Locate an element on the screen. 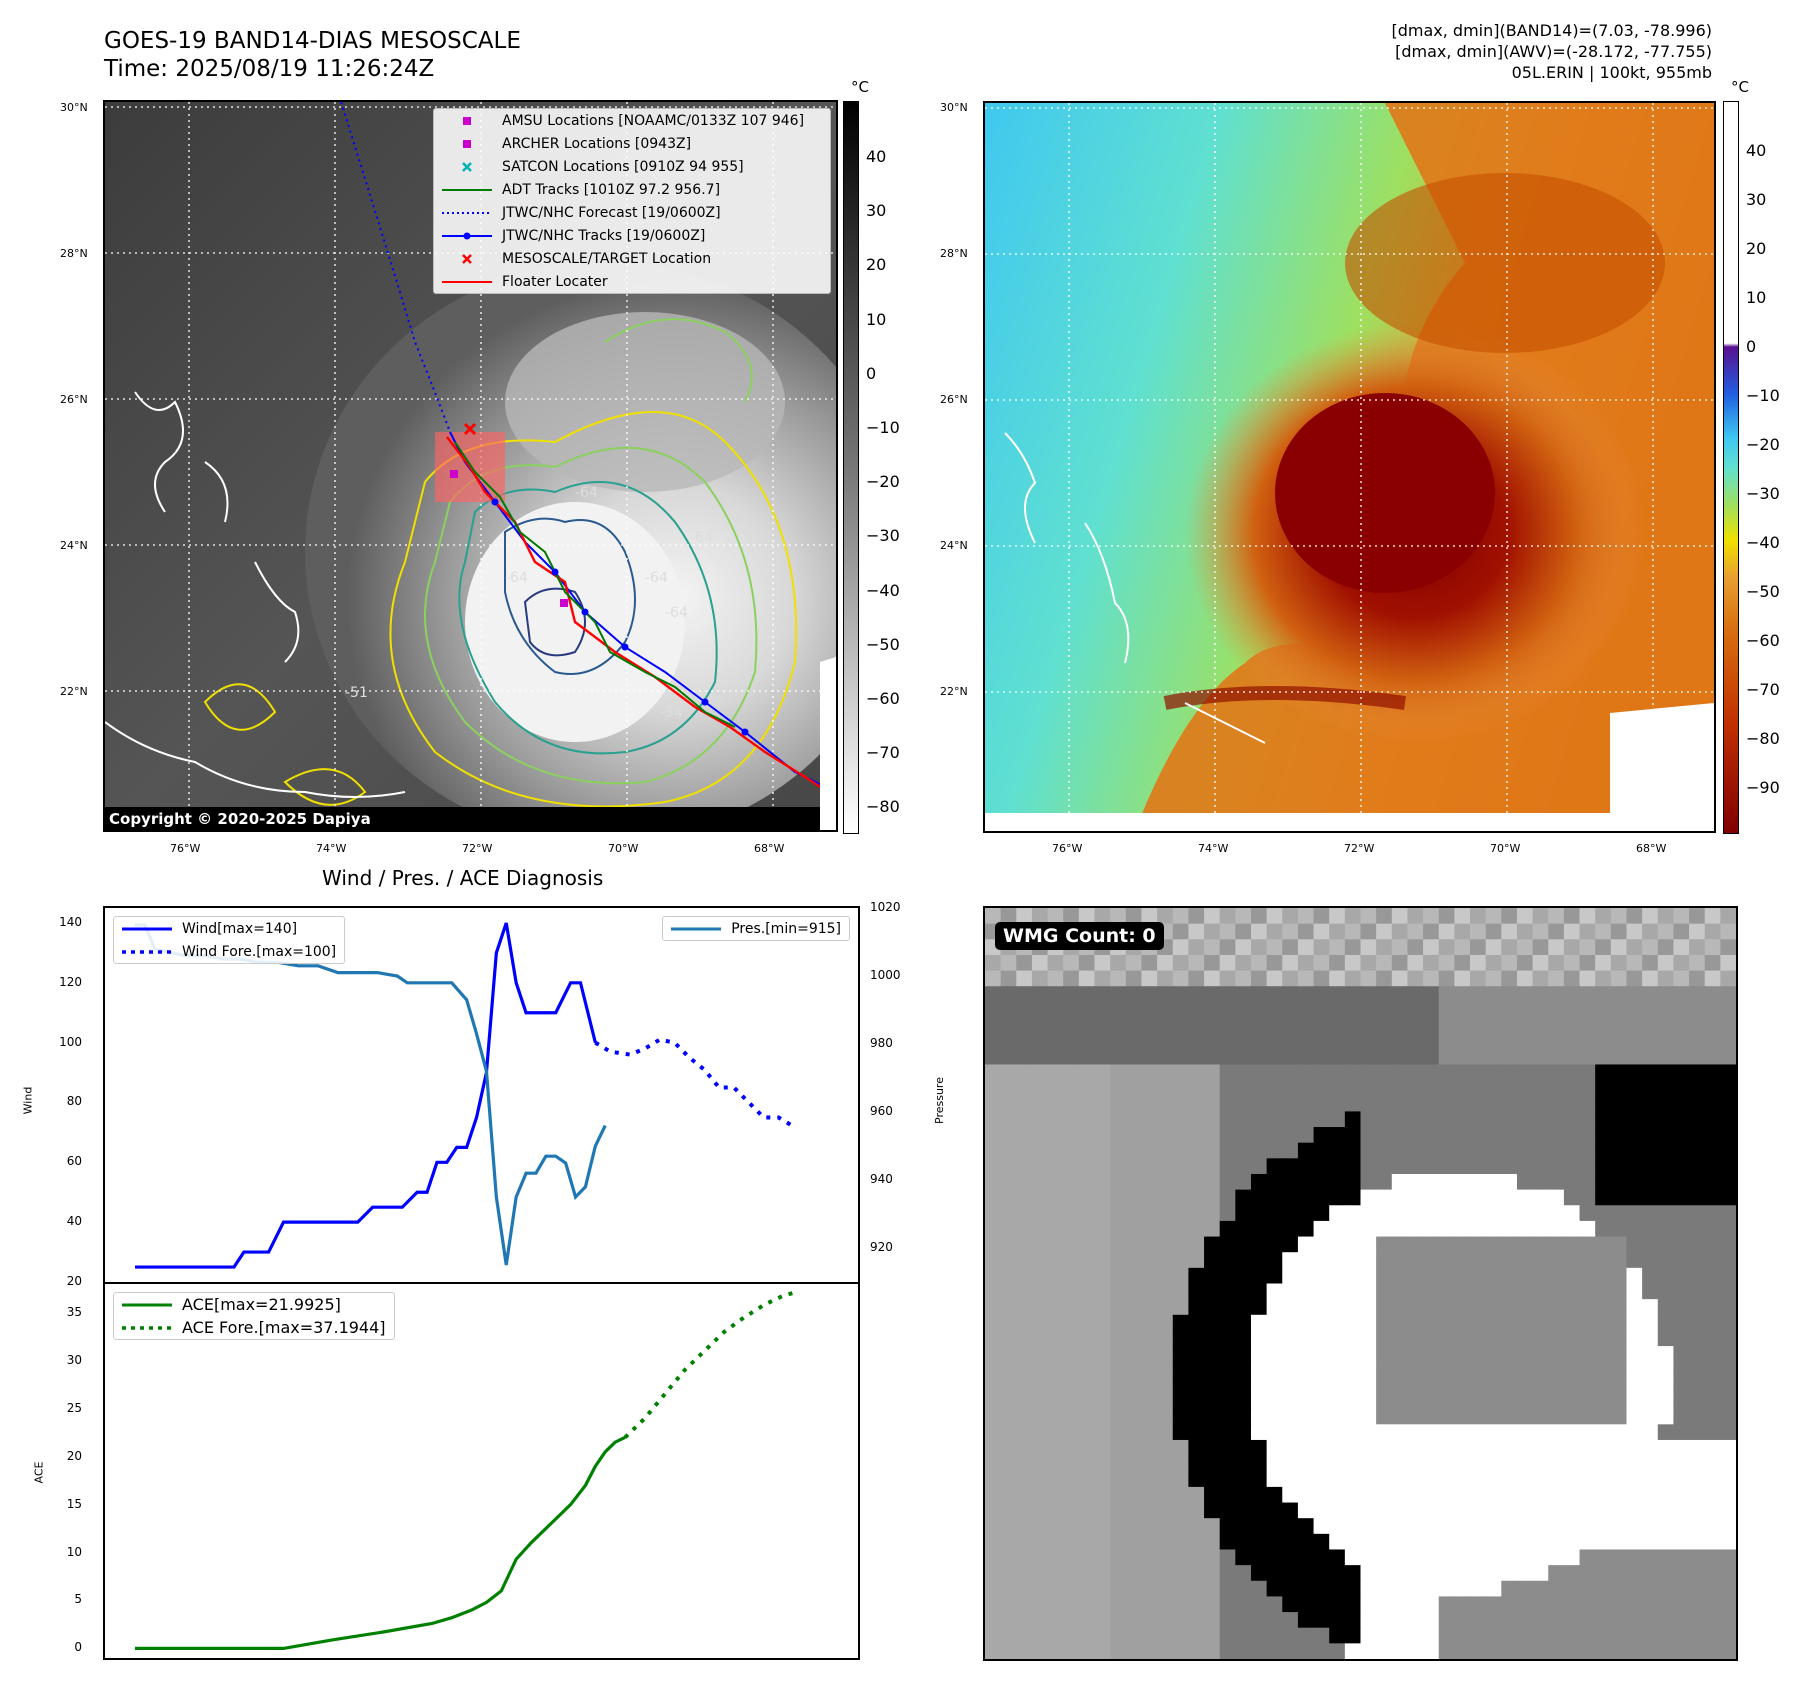 The width and height of the screenshot is (1797, 1690). legend-ace-forecast: ACE Fore.[max=37.1944] is located at coordinates (284, 1327).